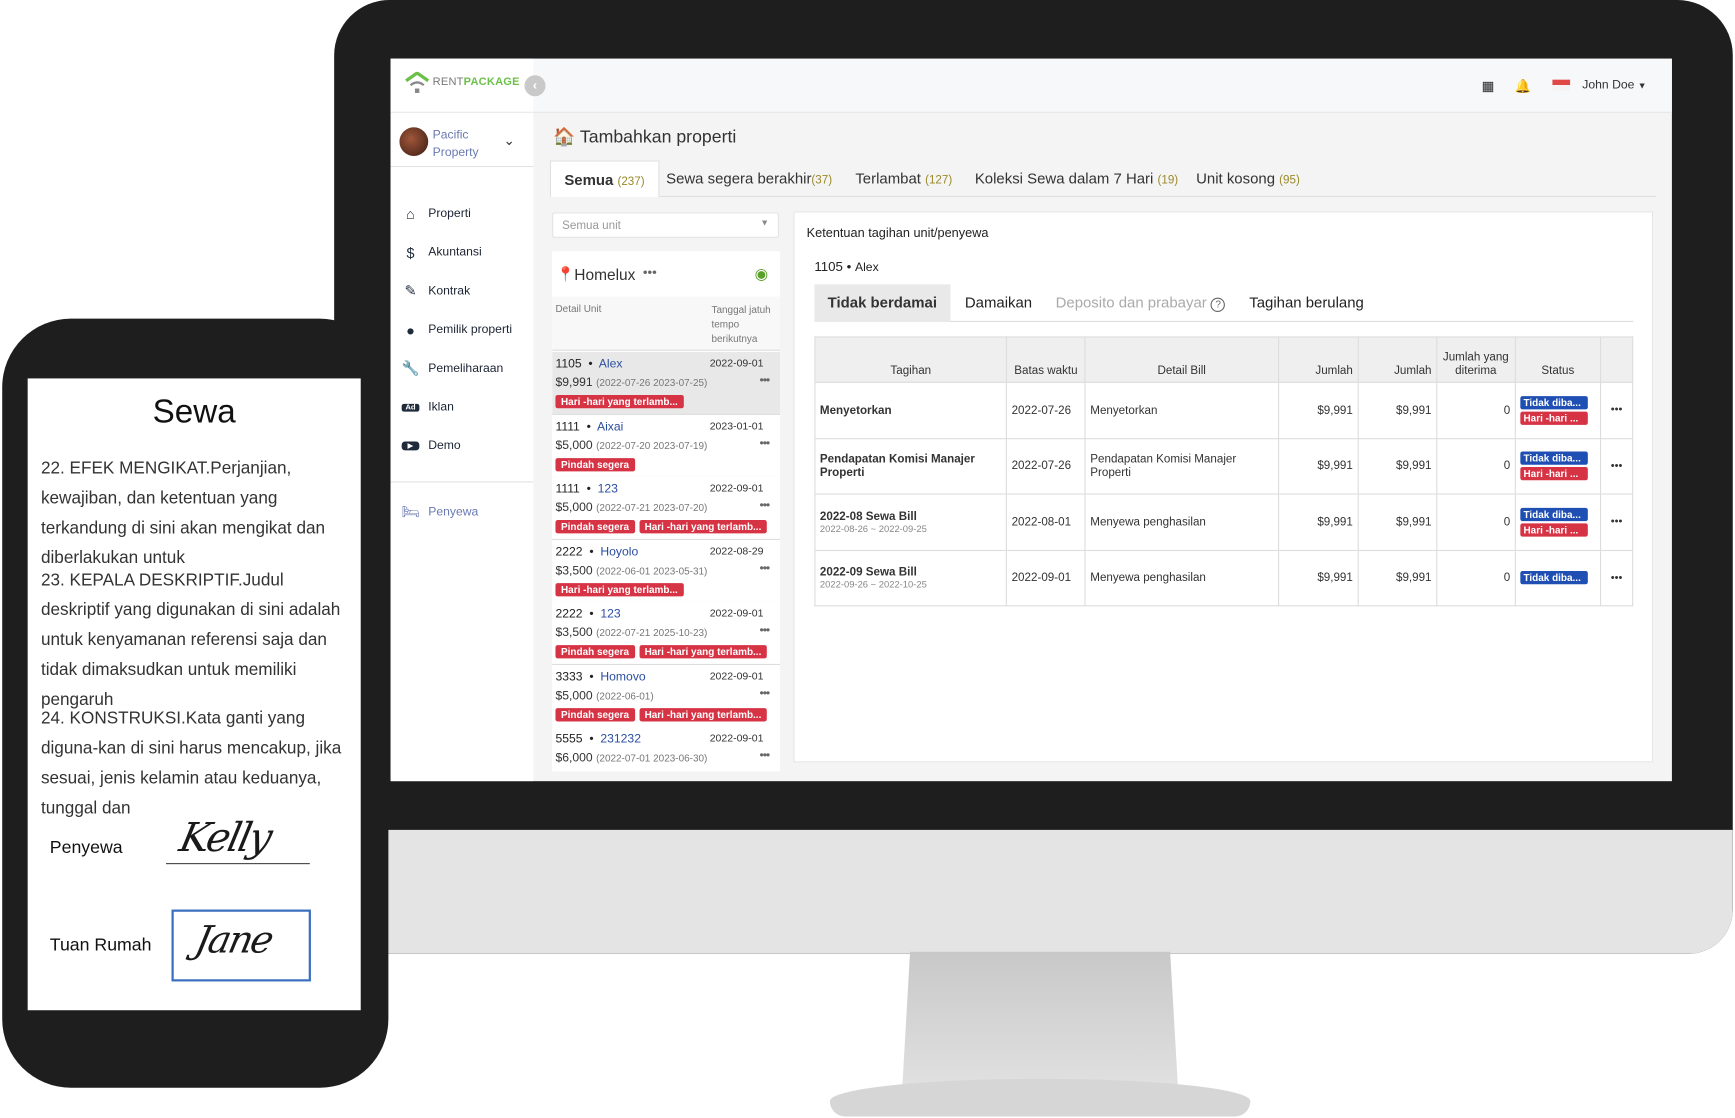  What do you see at coordinates (736, 676) in the screenshot?
I see `unit-due-date: 2022-09-01` at bounding box center [736, 676].